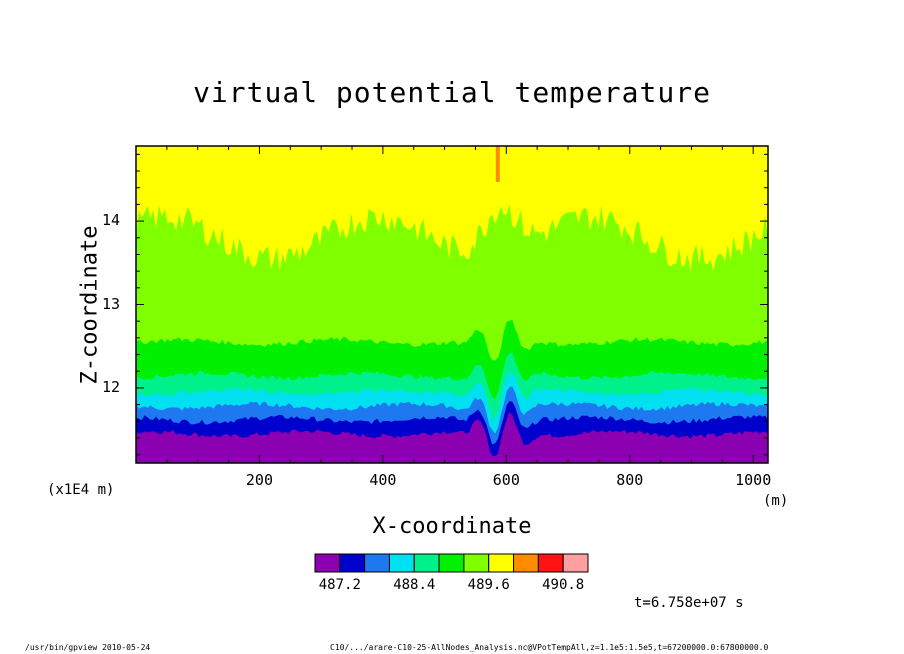  Describe the element at coordinates (488, 585) in the screenshot. I see `colorbar-label: 489.6` at that location.